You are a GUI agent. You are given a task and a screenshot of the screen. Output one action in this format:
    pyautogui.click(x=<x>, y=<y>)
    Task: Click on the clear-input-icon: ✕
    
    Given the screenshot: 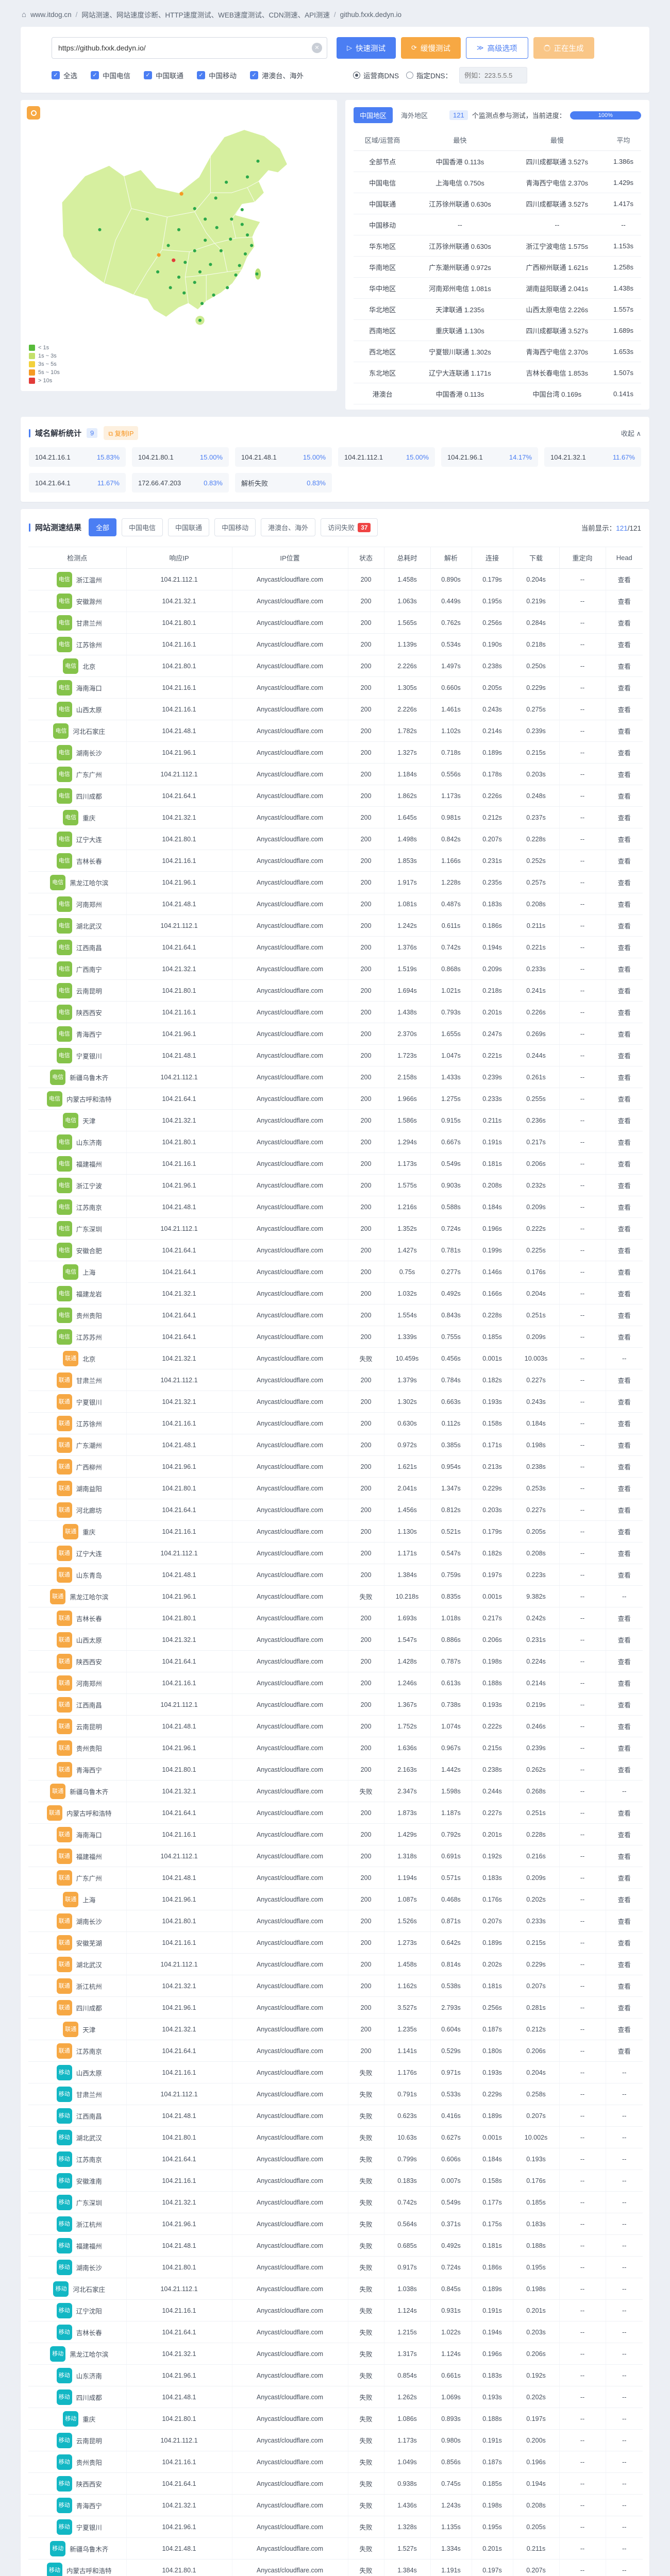 What is the action you would take?
    pyautogui.click(x=317, y=48)
    